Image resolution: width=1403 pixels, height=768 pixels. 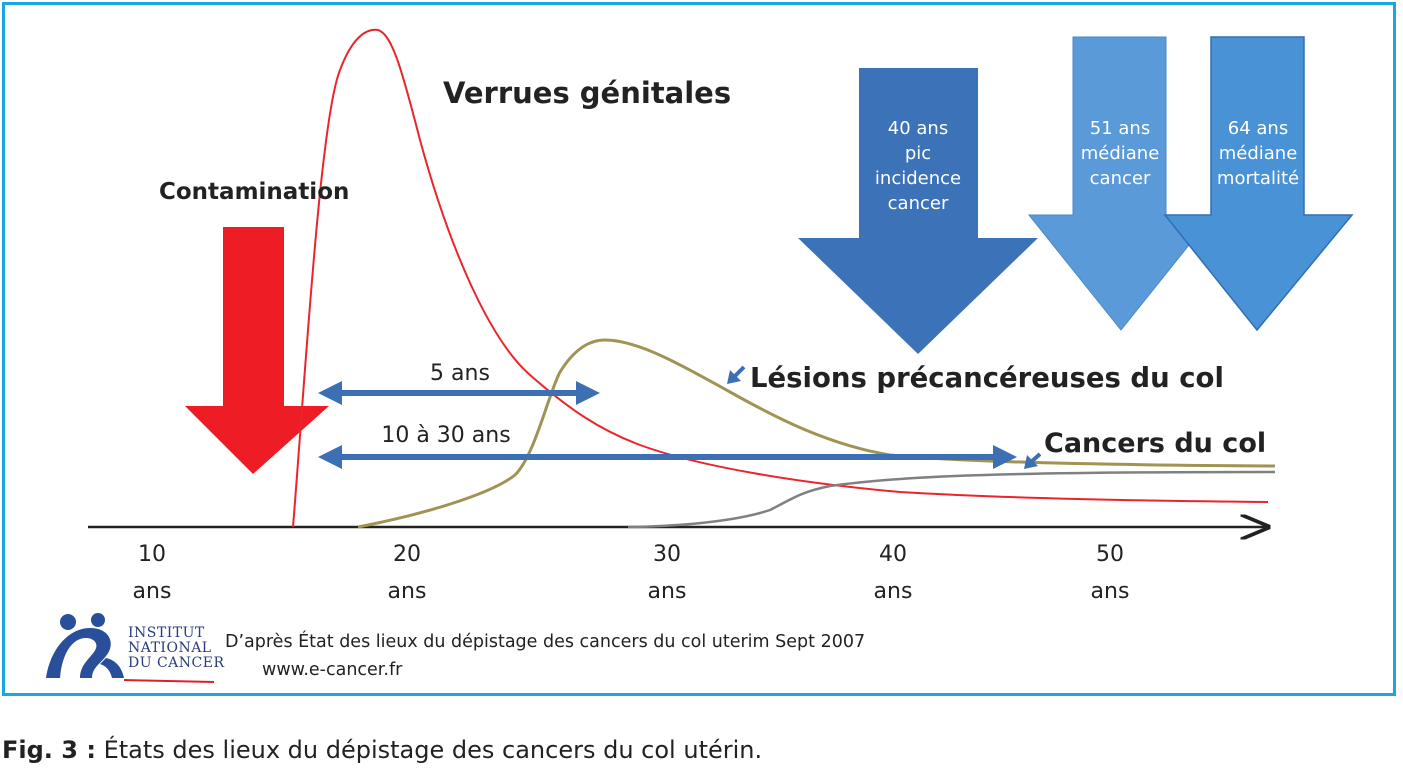 I want to click on milestone-arrow-median-mortality, so click(x=1258, y=184).